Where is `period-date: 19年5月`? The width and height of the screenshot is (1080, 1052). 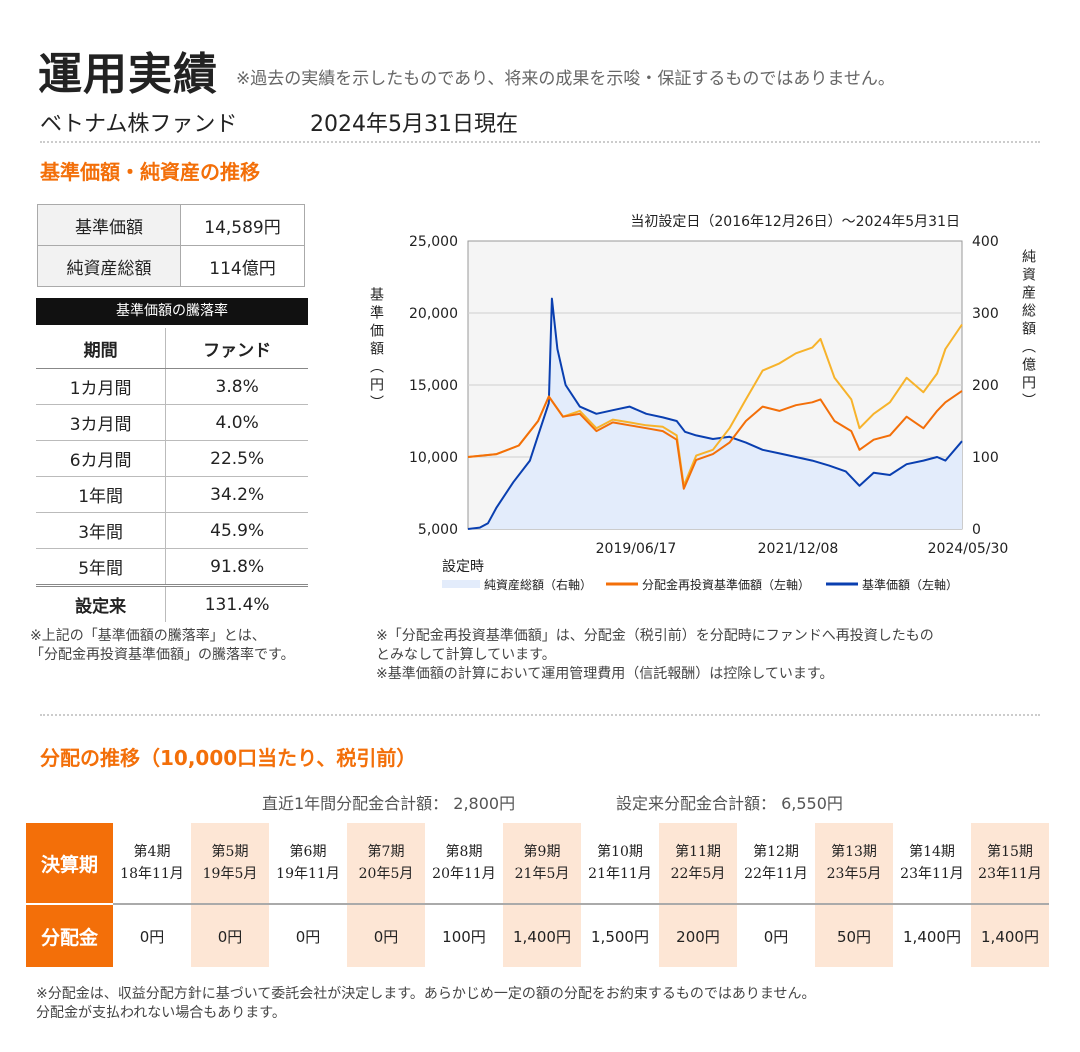
period-date: 19年5月 is located at coordinates (230, 874).